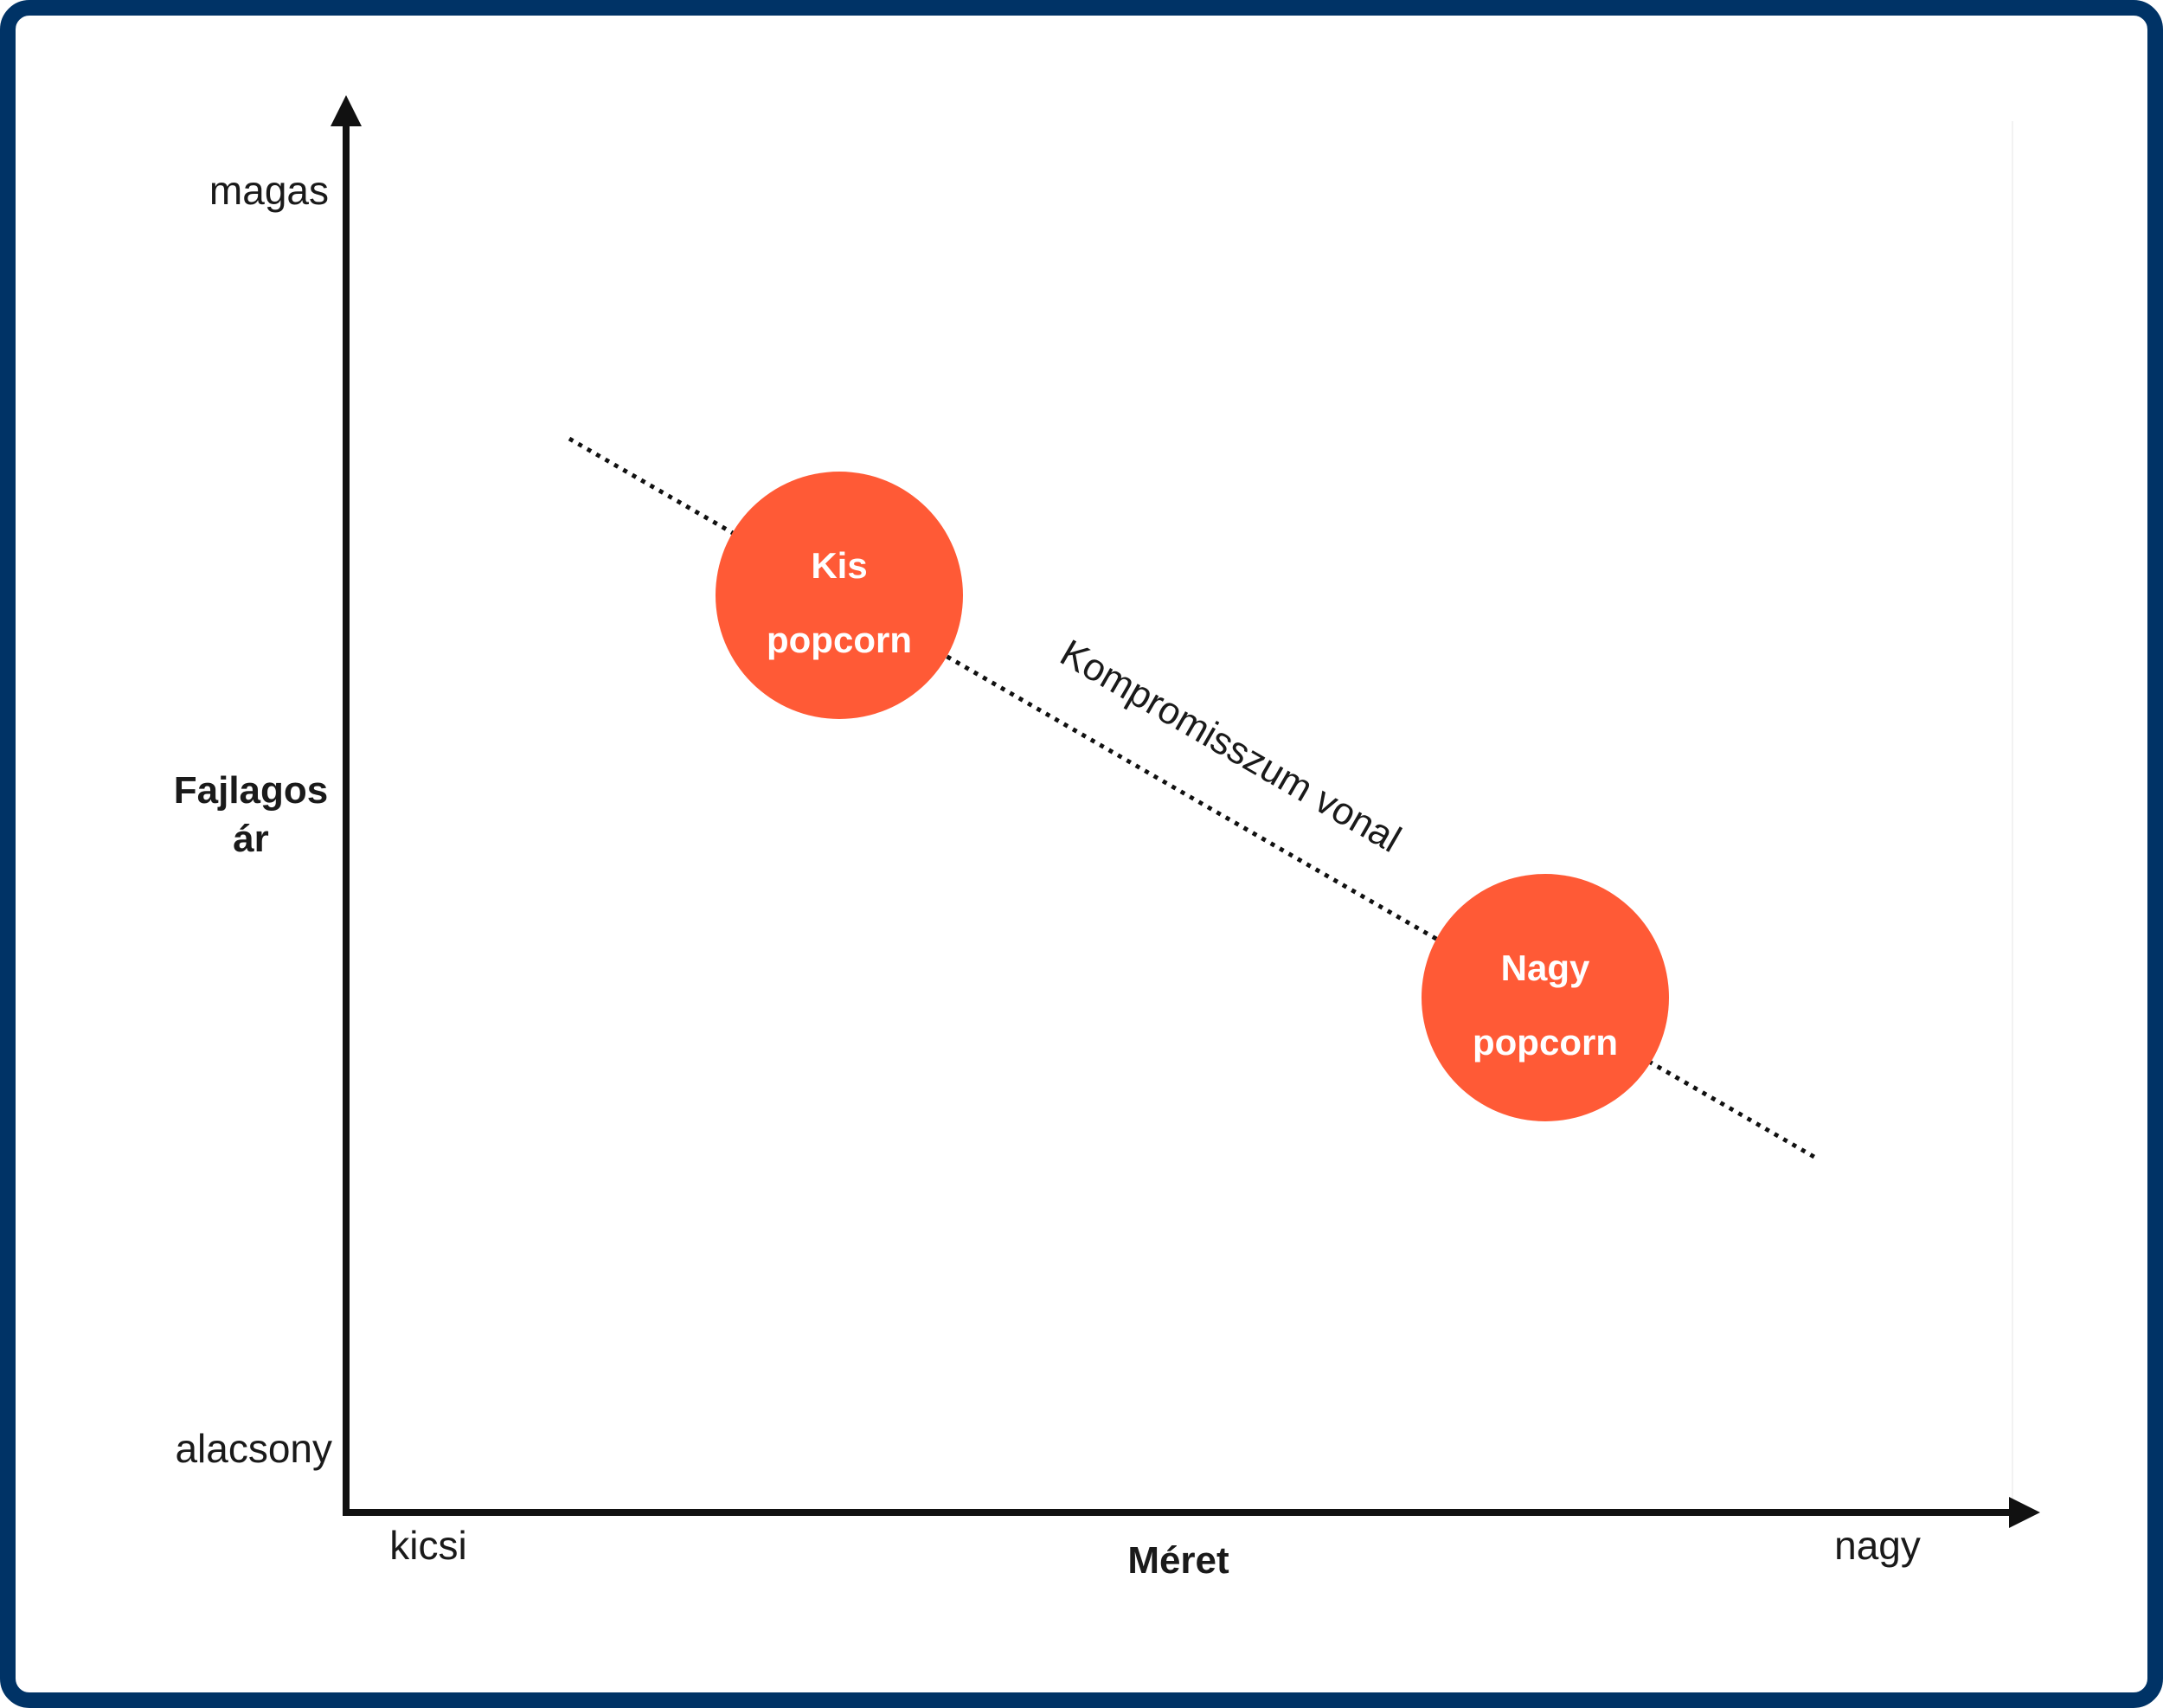  What do you see at coordinates (251, 839) in the screenshot?
I see `y-axis-title-line2: ár` at bounding box center [251, 839].